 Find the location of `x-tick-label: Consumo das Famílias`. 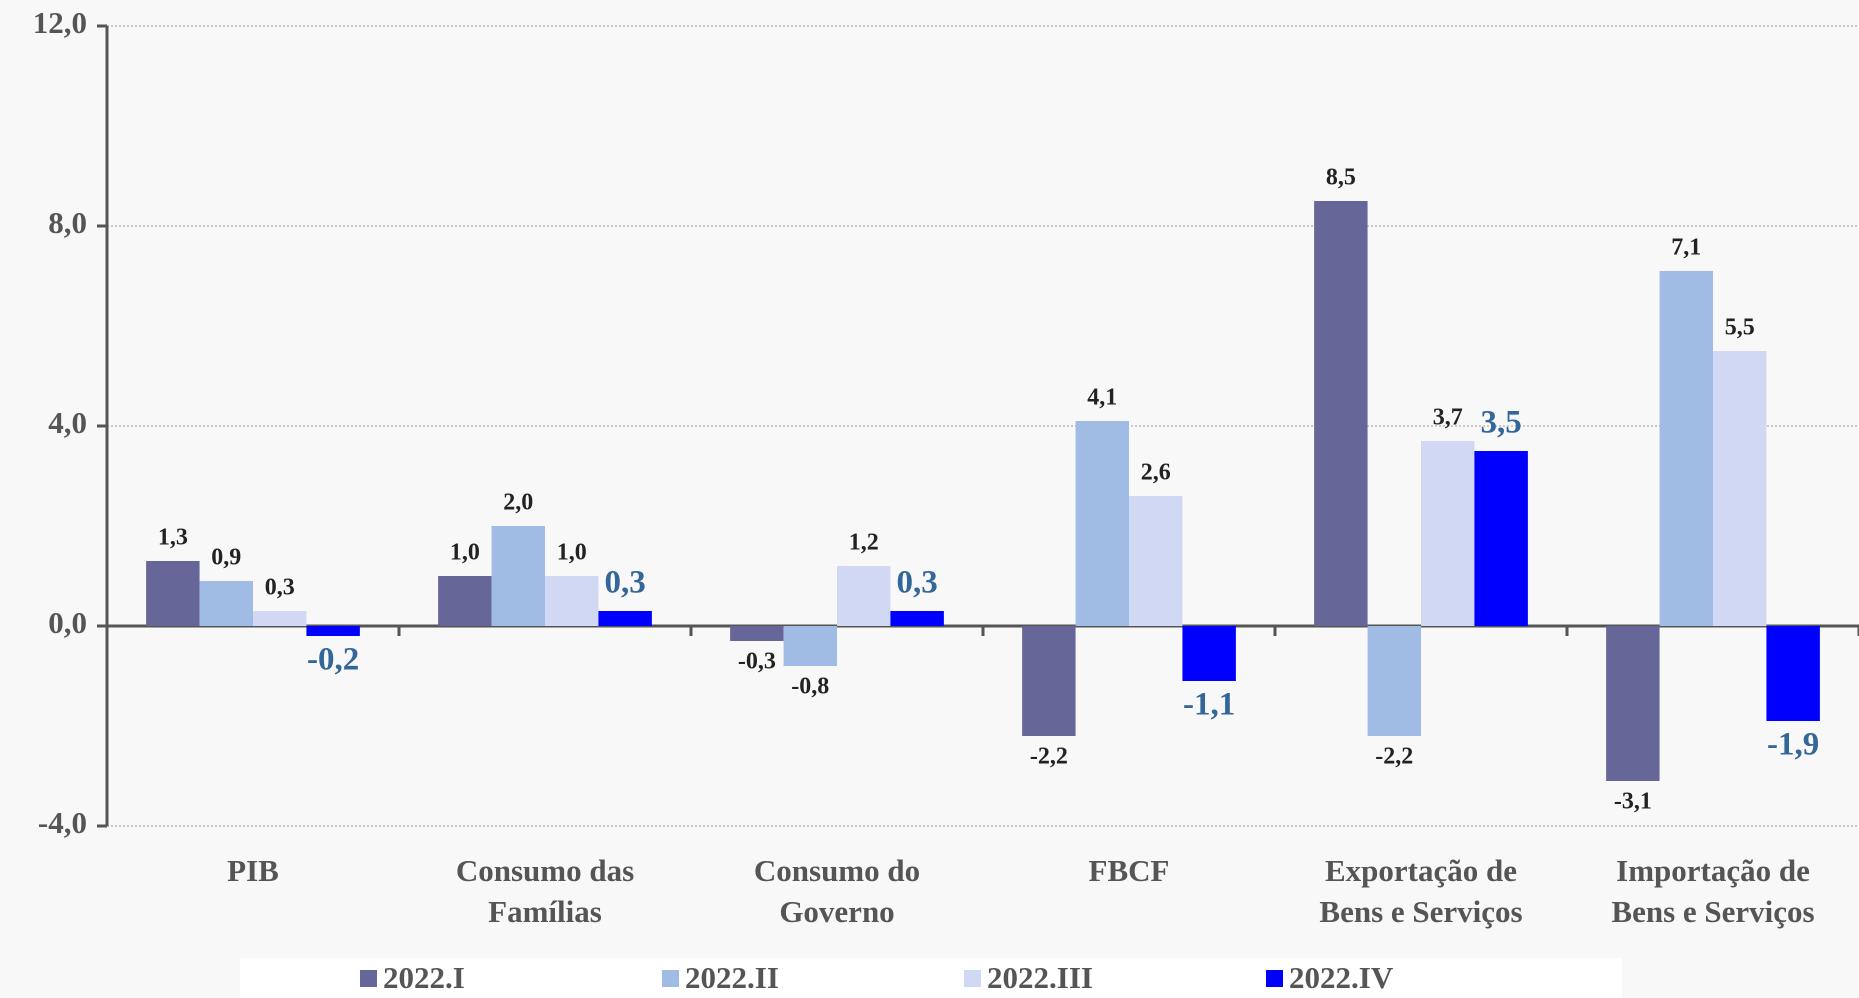

x-tick-label: Consumo das Famílias is located at coordinates (545, 891).